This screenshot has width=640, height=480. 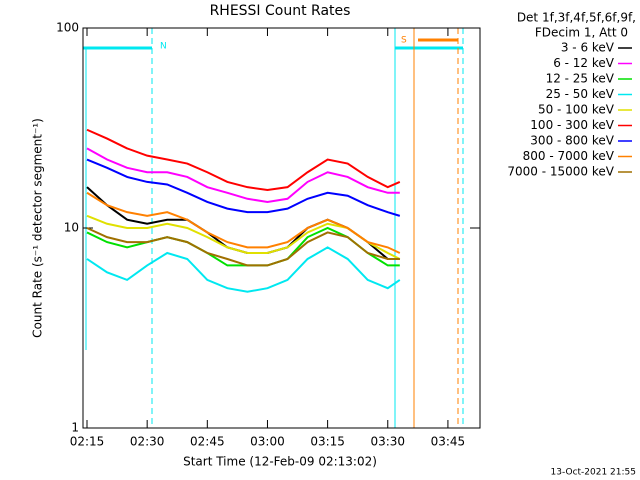 What do you see at coordinates (163, 47) in the screenshot?
I see `annotation: N` at bounding box center [163, 47].